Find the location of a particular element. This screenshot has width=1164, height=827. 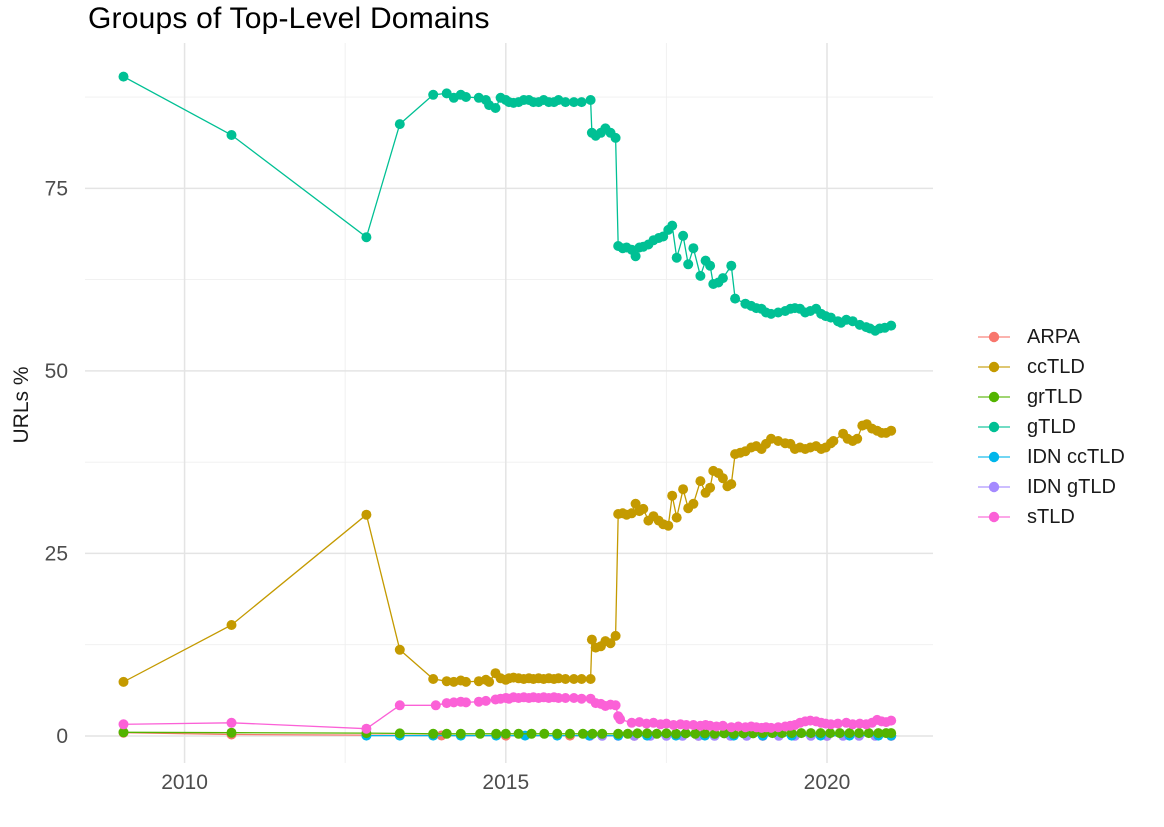

y-tick-label: 0 is located at coordinates (62, 736).